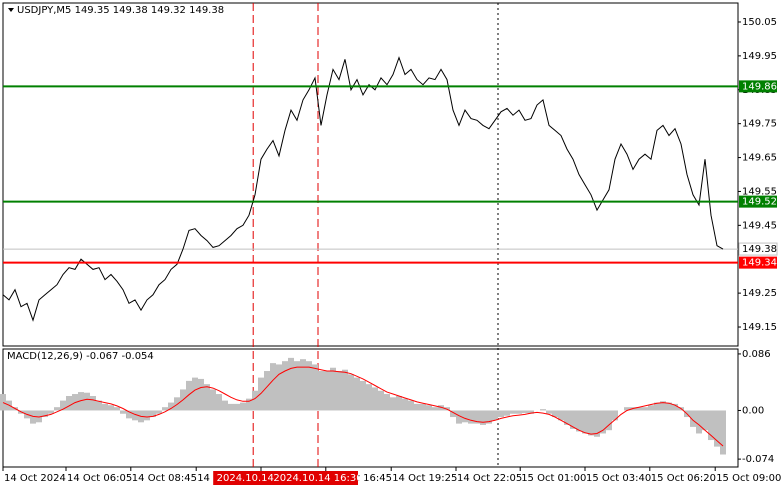  Describe the element at coordinates (99, 478) in the screenshot. I see `x-tick-label: 14 Oct 06:05` at that location.